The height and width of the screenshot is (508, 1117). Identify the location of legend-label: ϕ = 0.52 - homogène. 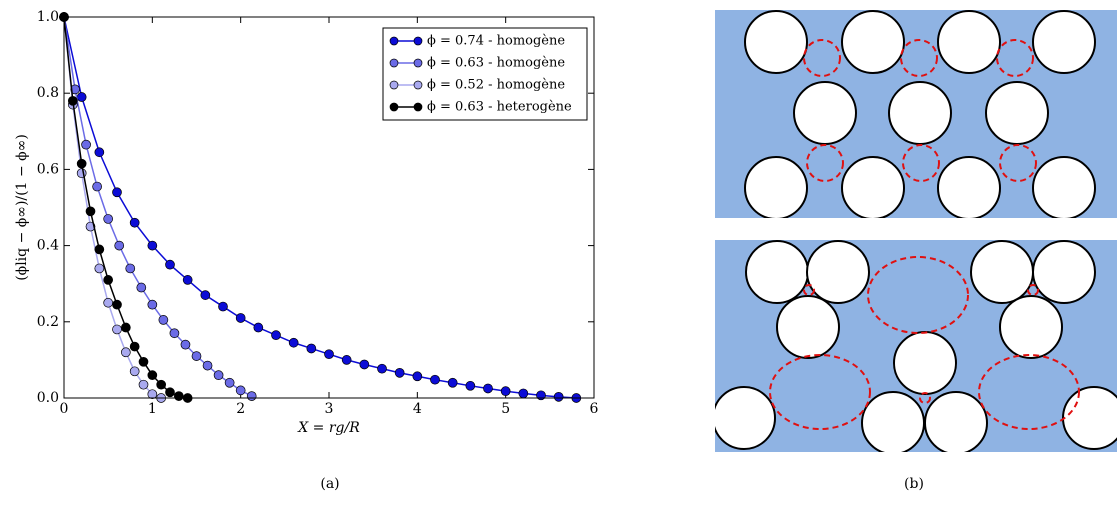
(496, 85).